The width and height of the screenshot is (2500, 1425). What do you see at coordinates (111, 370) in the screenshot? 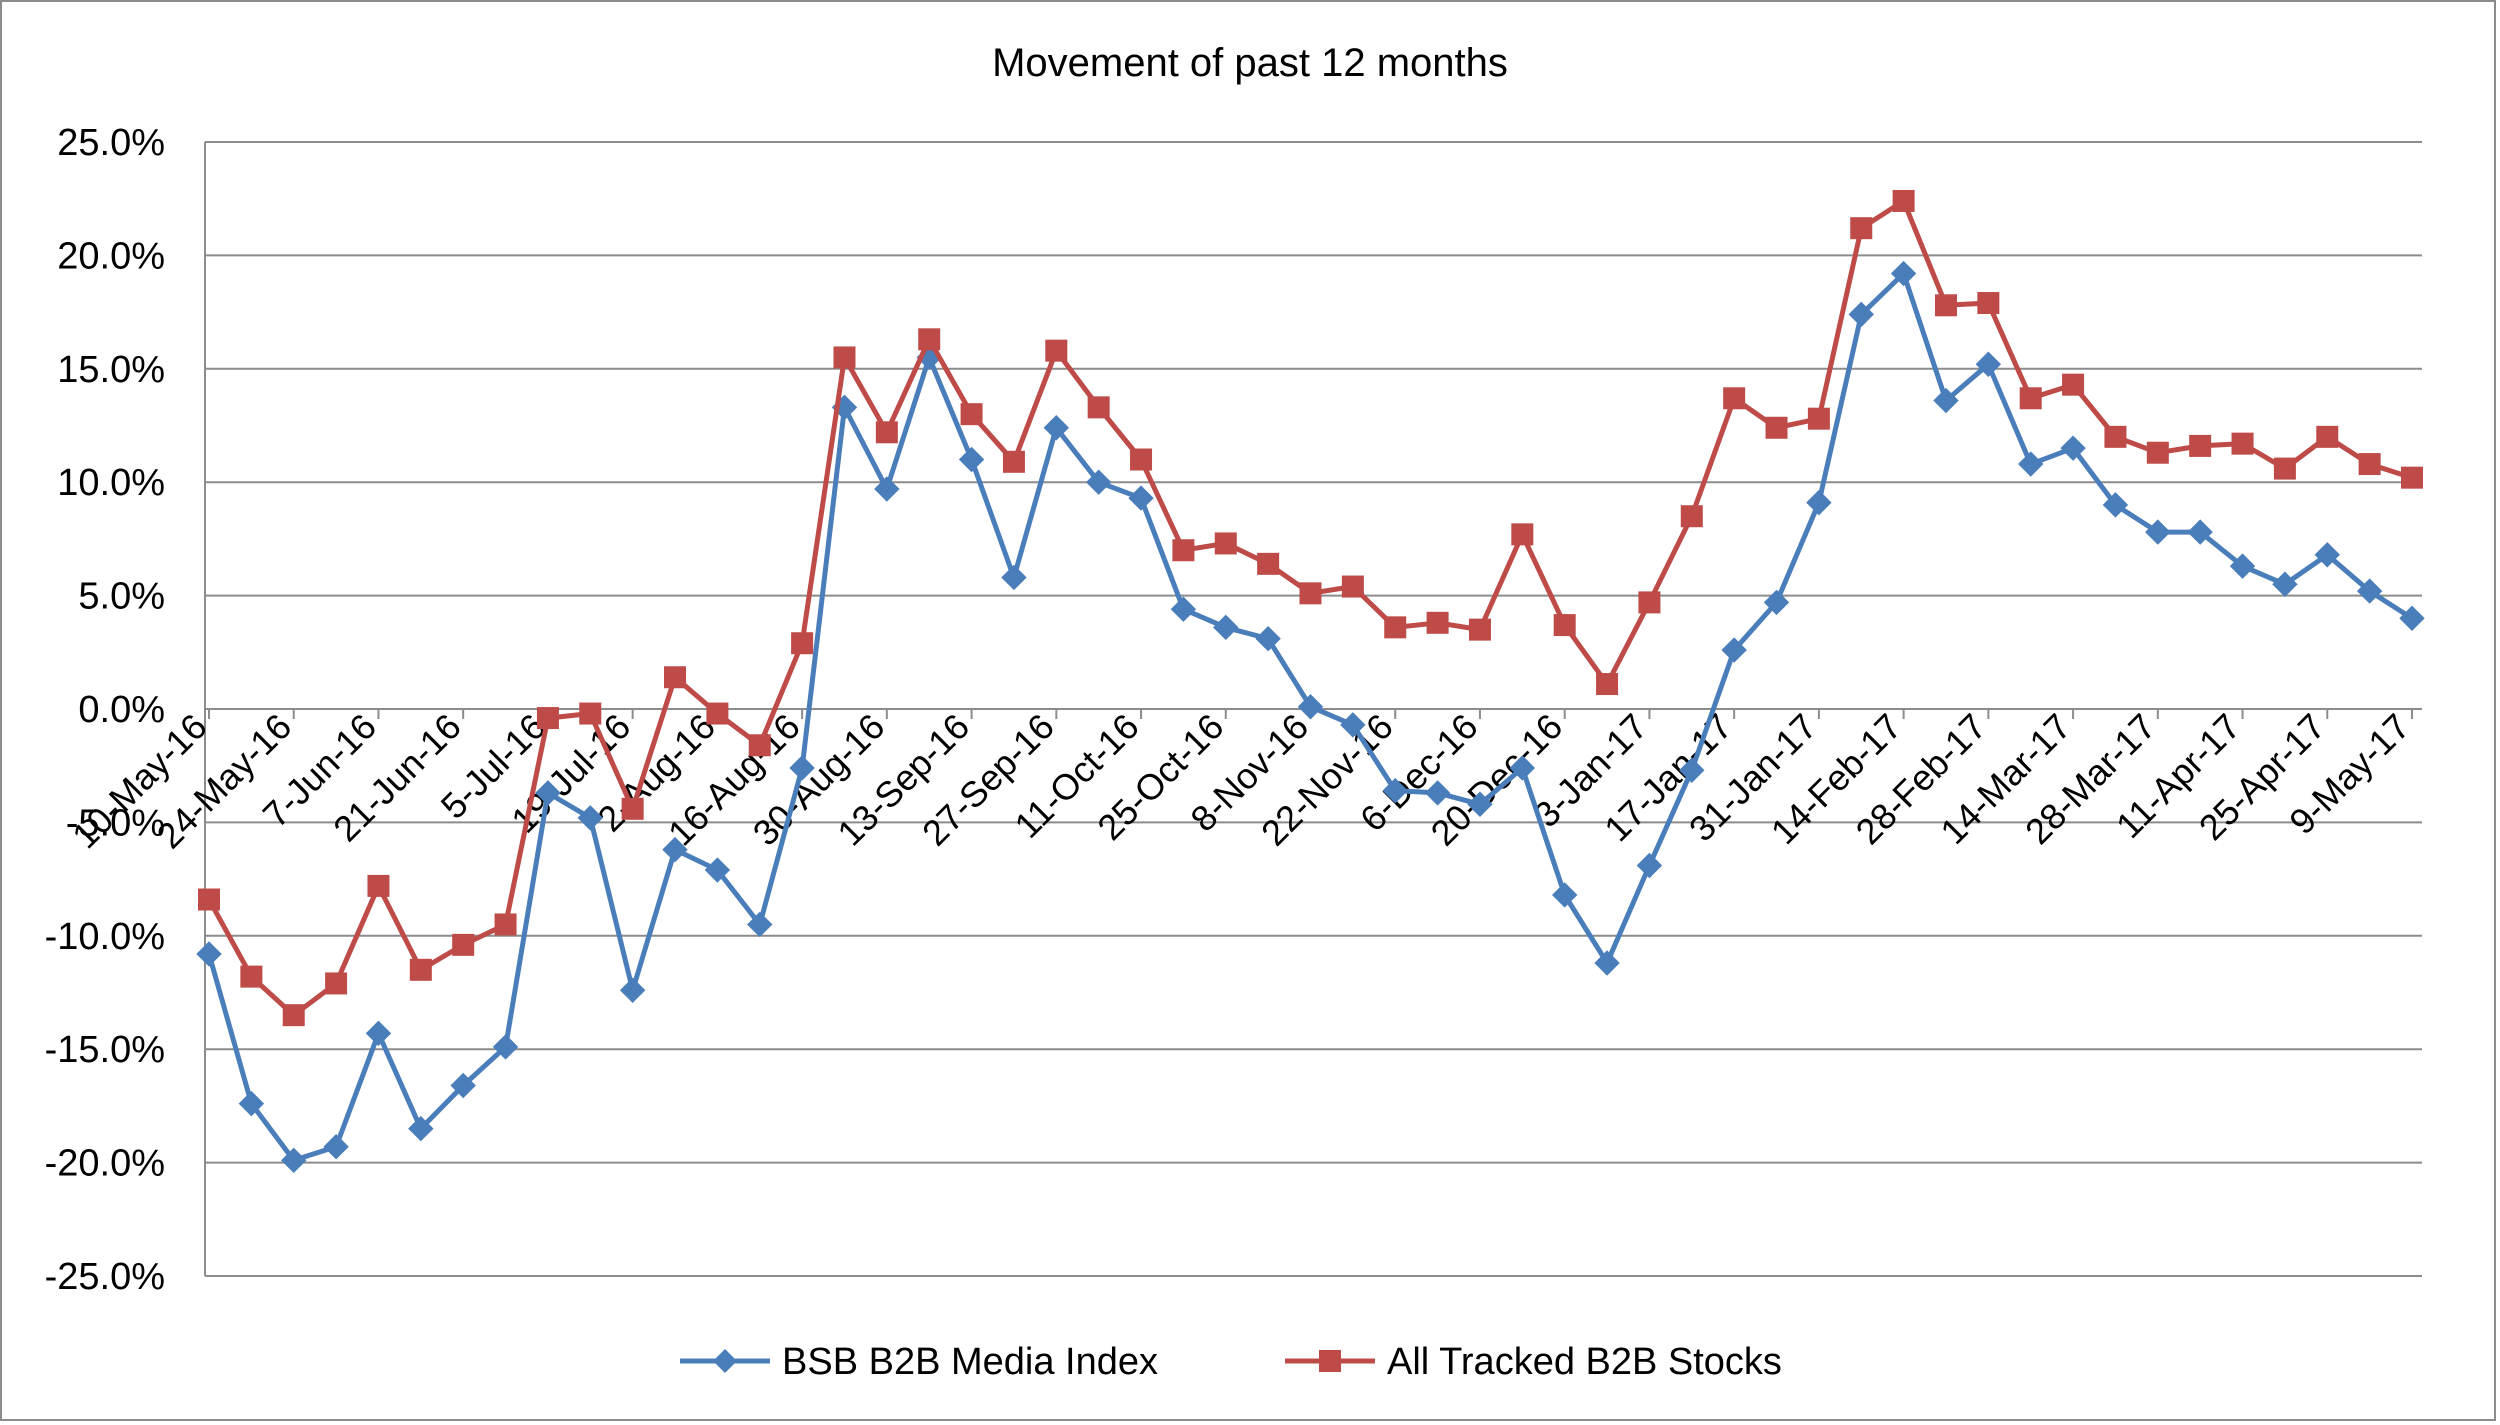
I see `y-tick-label: 15.0%` at bounding box center [111, 370].